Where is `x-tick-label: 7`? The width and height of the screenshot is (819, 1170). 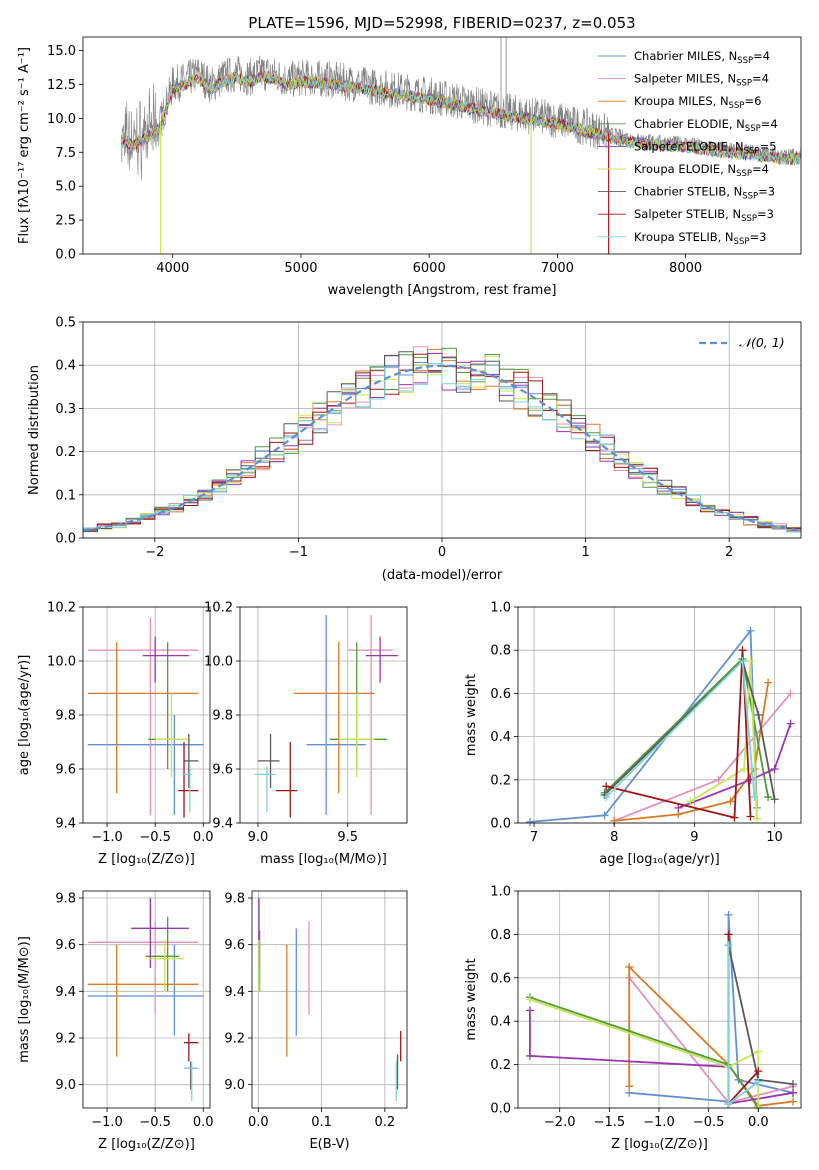 x-tick-label: 7 is located at coordinates (534, 837).